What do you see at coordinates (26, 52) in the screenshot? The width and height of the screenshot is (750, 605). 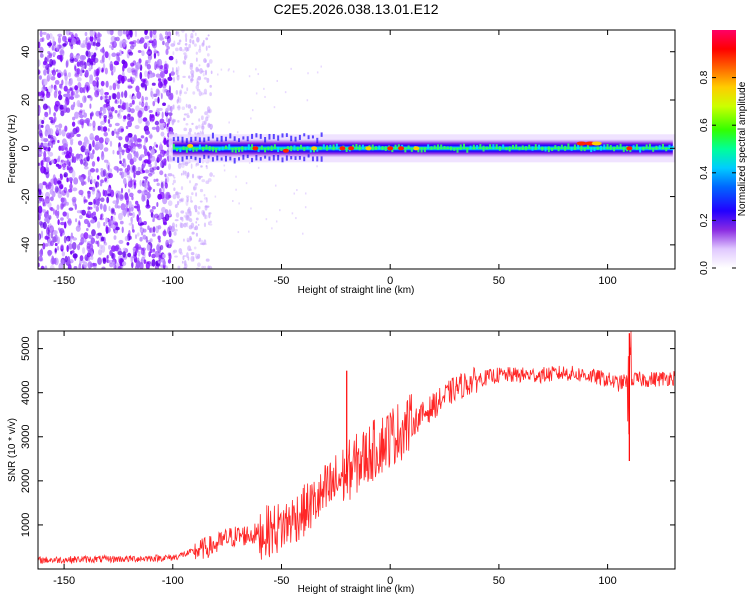 I see `spectrogram-y-tick-label: 40` at bounding box center [26, 52].